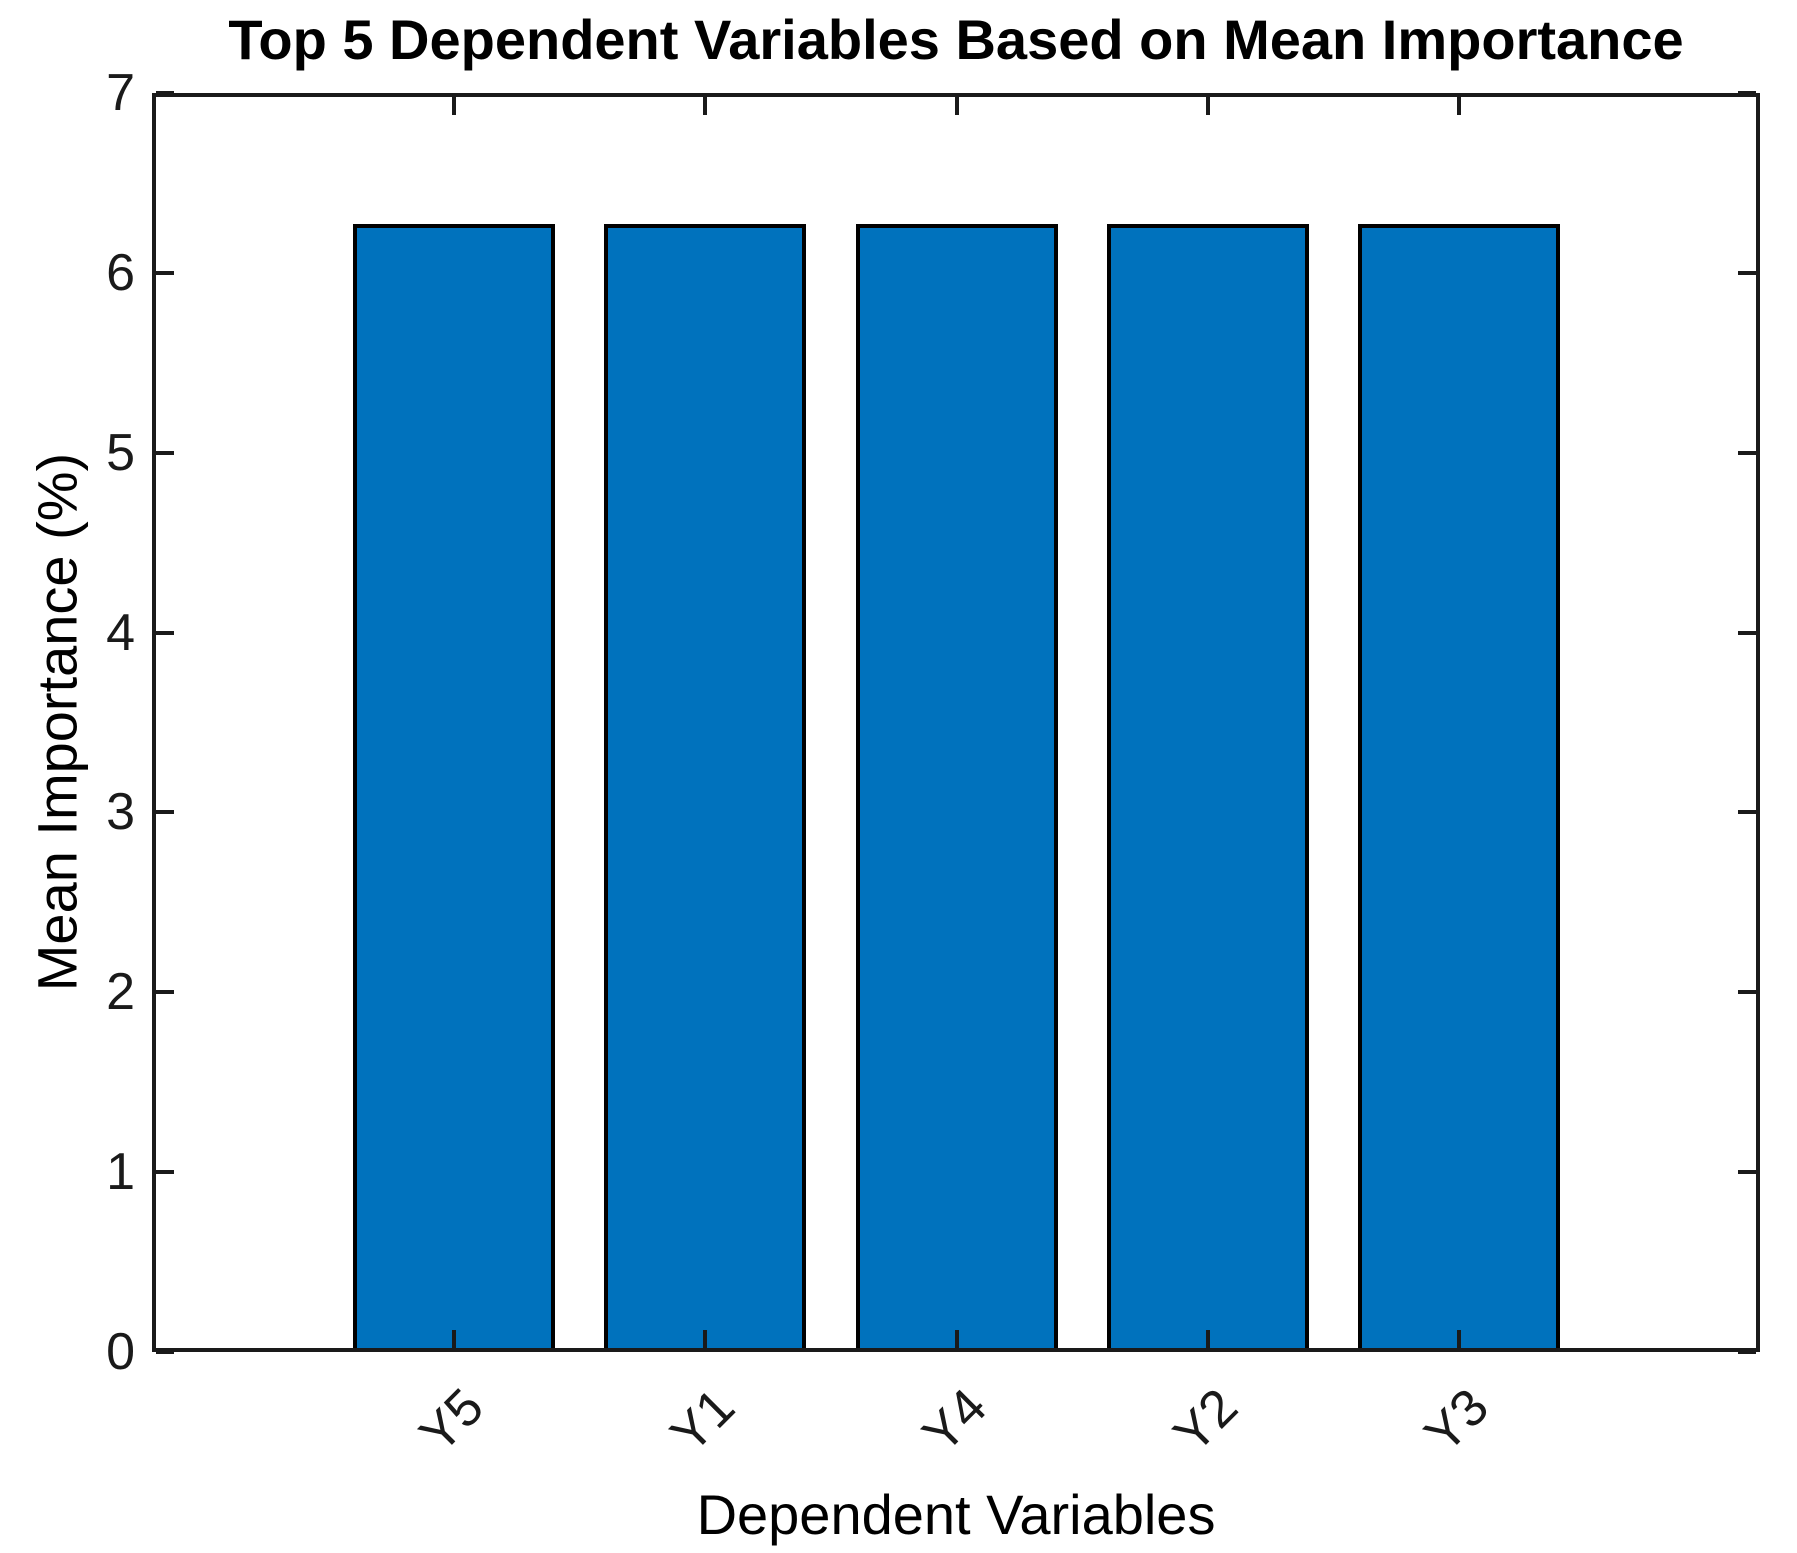 The height and width of the screenshot is (1553, 1797). I want to click on x-tick-label: Y5, so click(451, 1420).